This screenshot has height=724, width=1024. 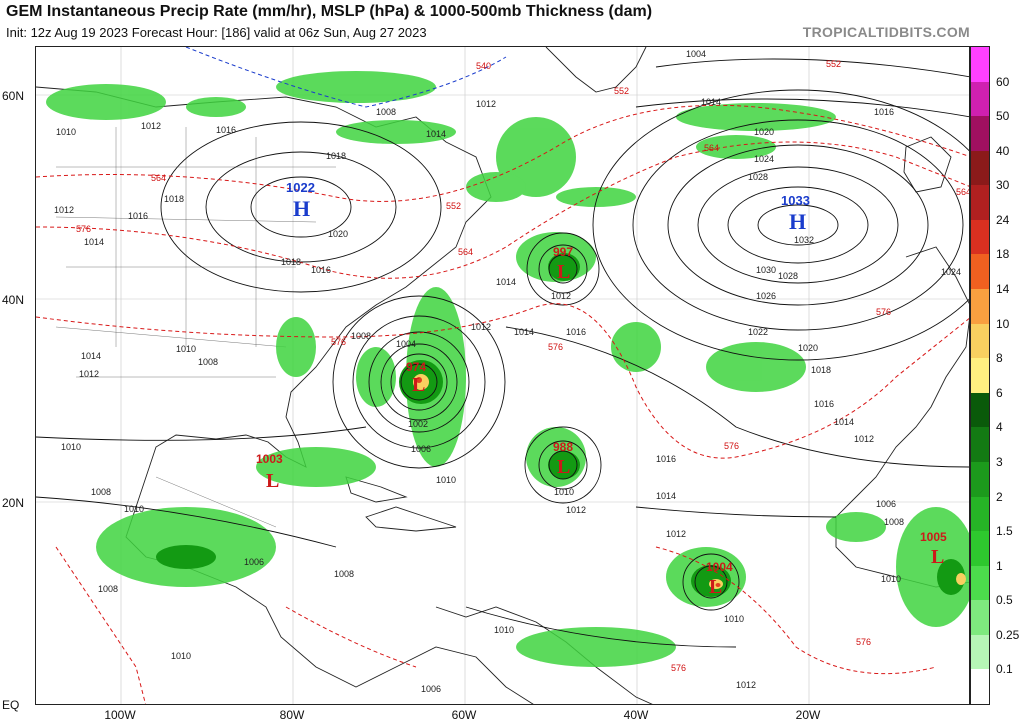 What do you see at coordinates (300, 200) in the screenshot?
I see `high-center-1022: 1022 H` at bounding box center [300, 200].